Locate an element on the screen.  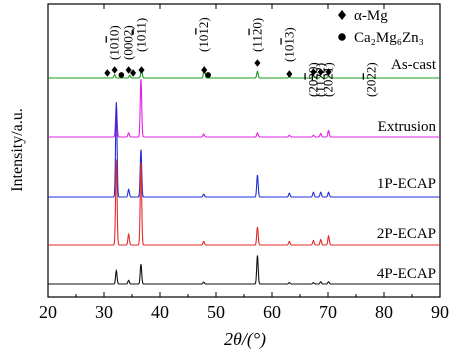
peak-index-label: (1010) is located at coordinates (114, 42).